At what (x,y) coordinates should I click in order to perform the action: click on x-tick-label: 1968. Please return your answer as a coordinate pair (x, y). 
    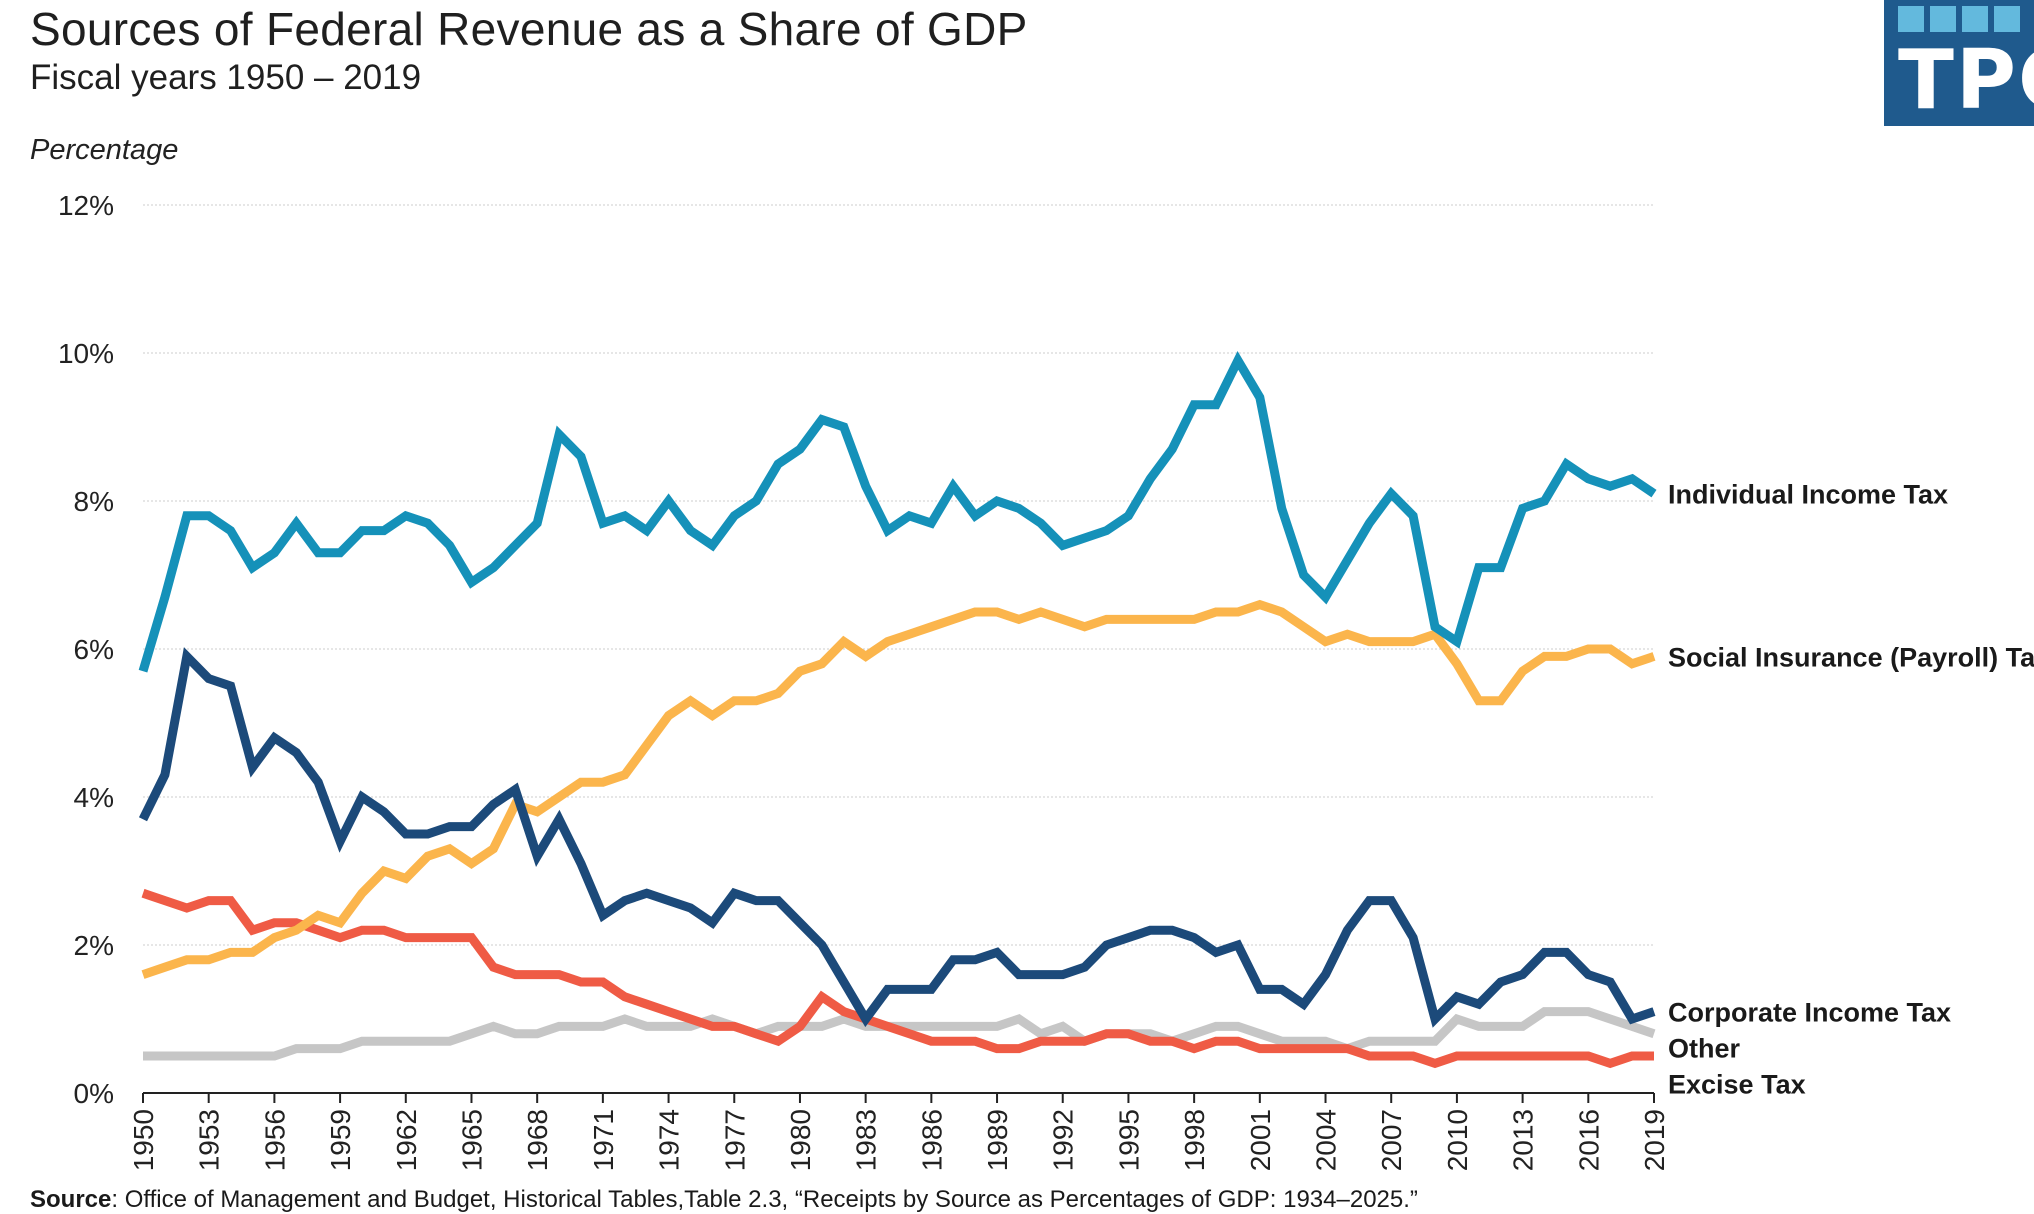
    Looking at the image, I should click on (537, 1140).